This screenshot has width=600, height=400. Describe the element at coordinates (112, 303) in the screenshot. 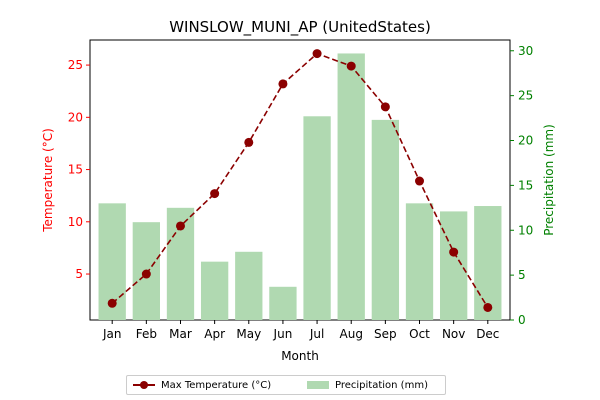

I see `temp-point-jan` at that location.